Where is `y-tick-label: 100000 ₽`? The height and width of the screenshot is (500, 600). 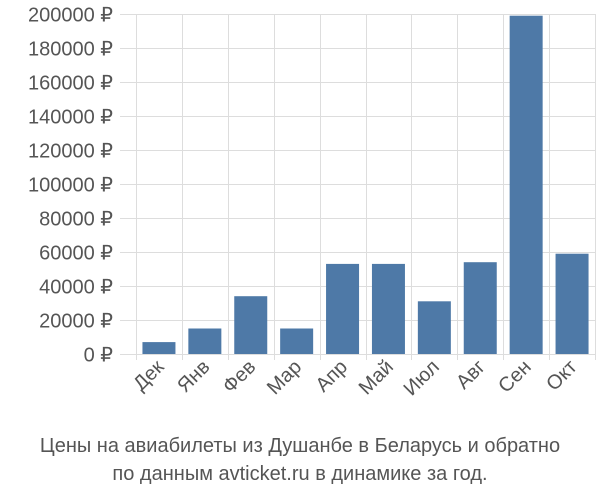 y-tick-label: 100000 ₽ is located at coordinates (70, 186).